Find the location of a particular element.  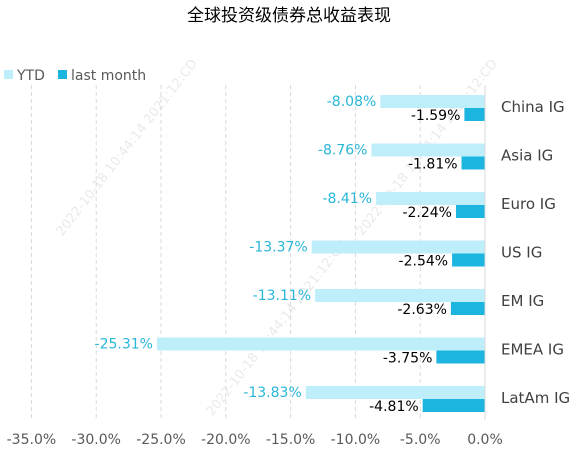

data-label-last-month: -2.54% is located at coordinates (424, 262).